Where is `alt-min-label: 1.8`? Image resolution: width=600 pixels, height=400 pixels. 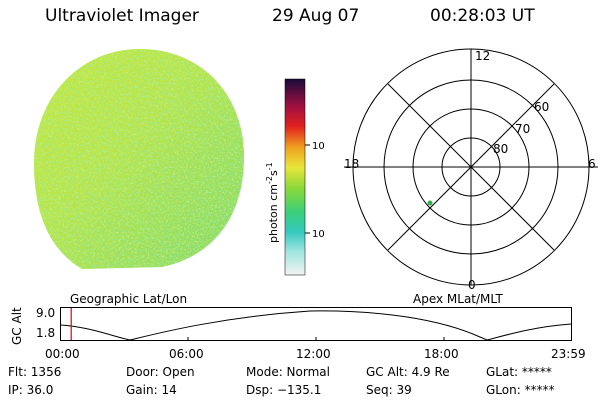
alt-min-label: 1.8 is located at coordinates (46, 333).